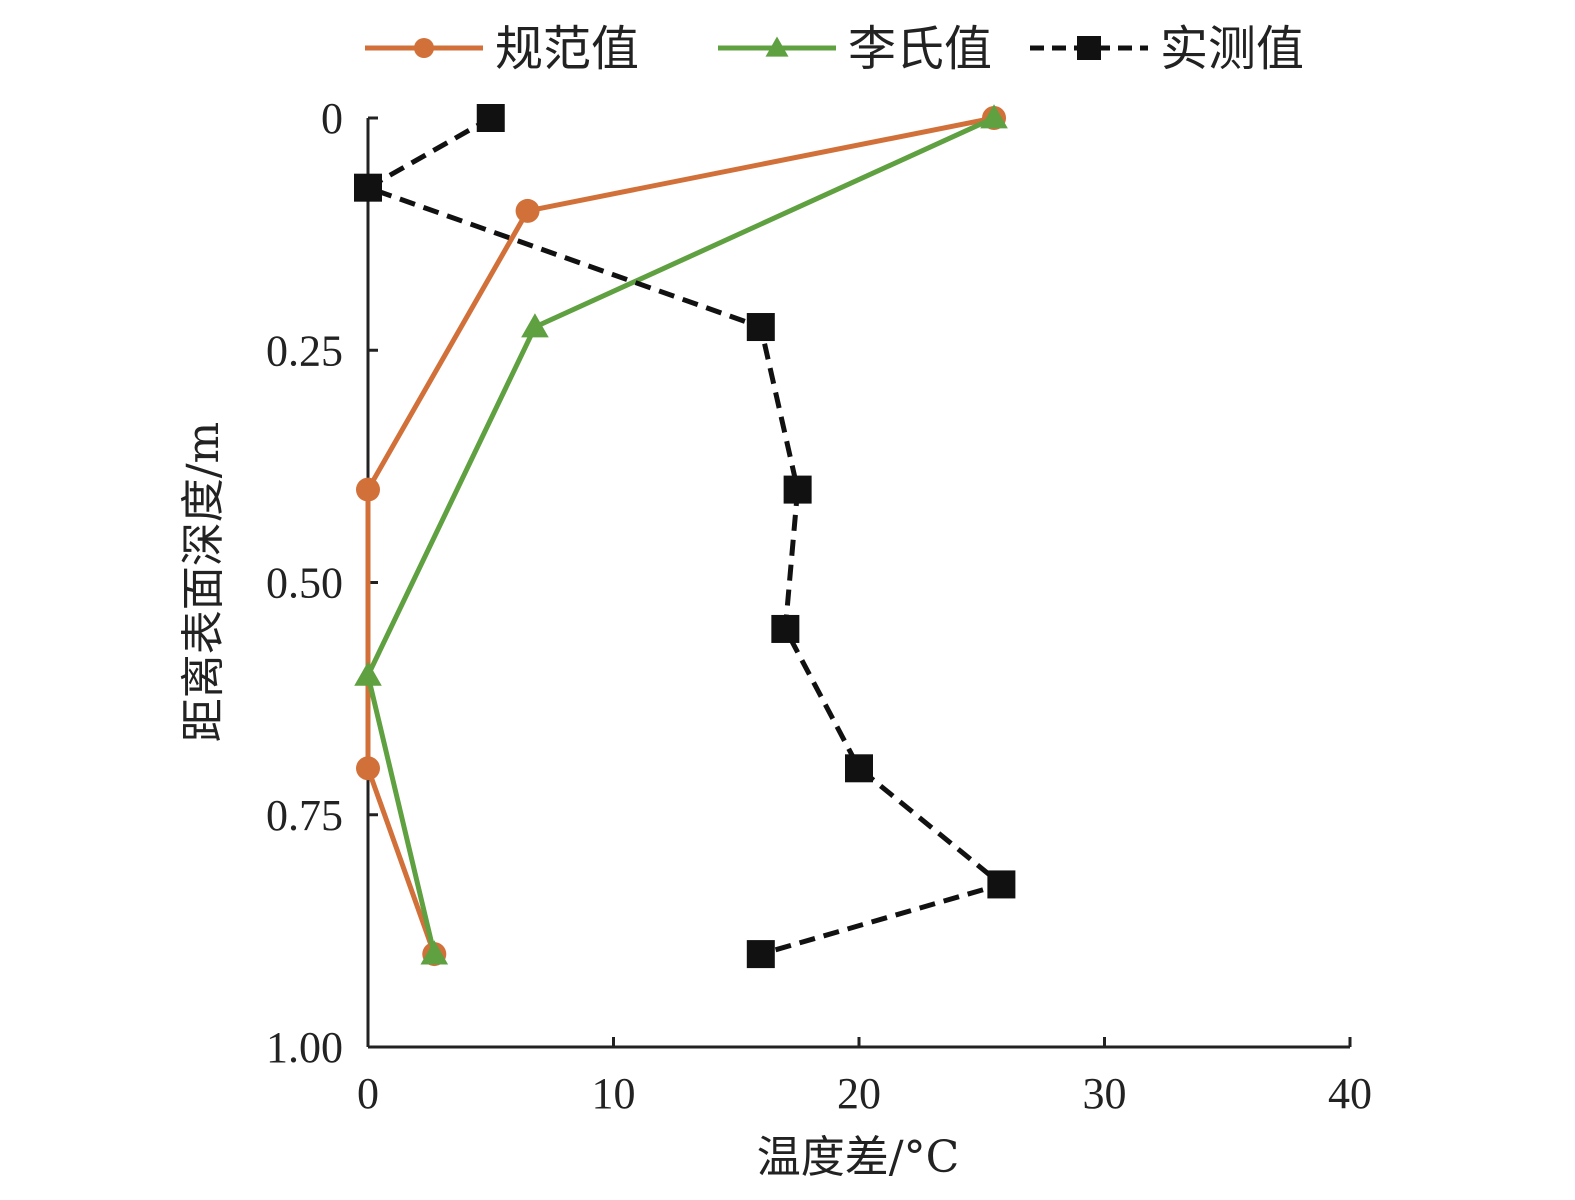 The height and width of the screenshot is (1200, 1575). Describe the element at coordinates (567, 49) in the screenshot. I see `legend-label: 规范值` at that location.